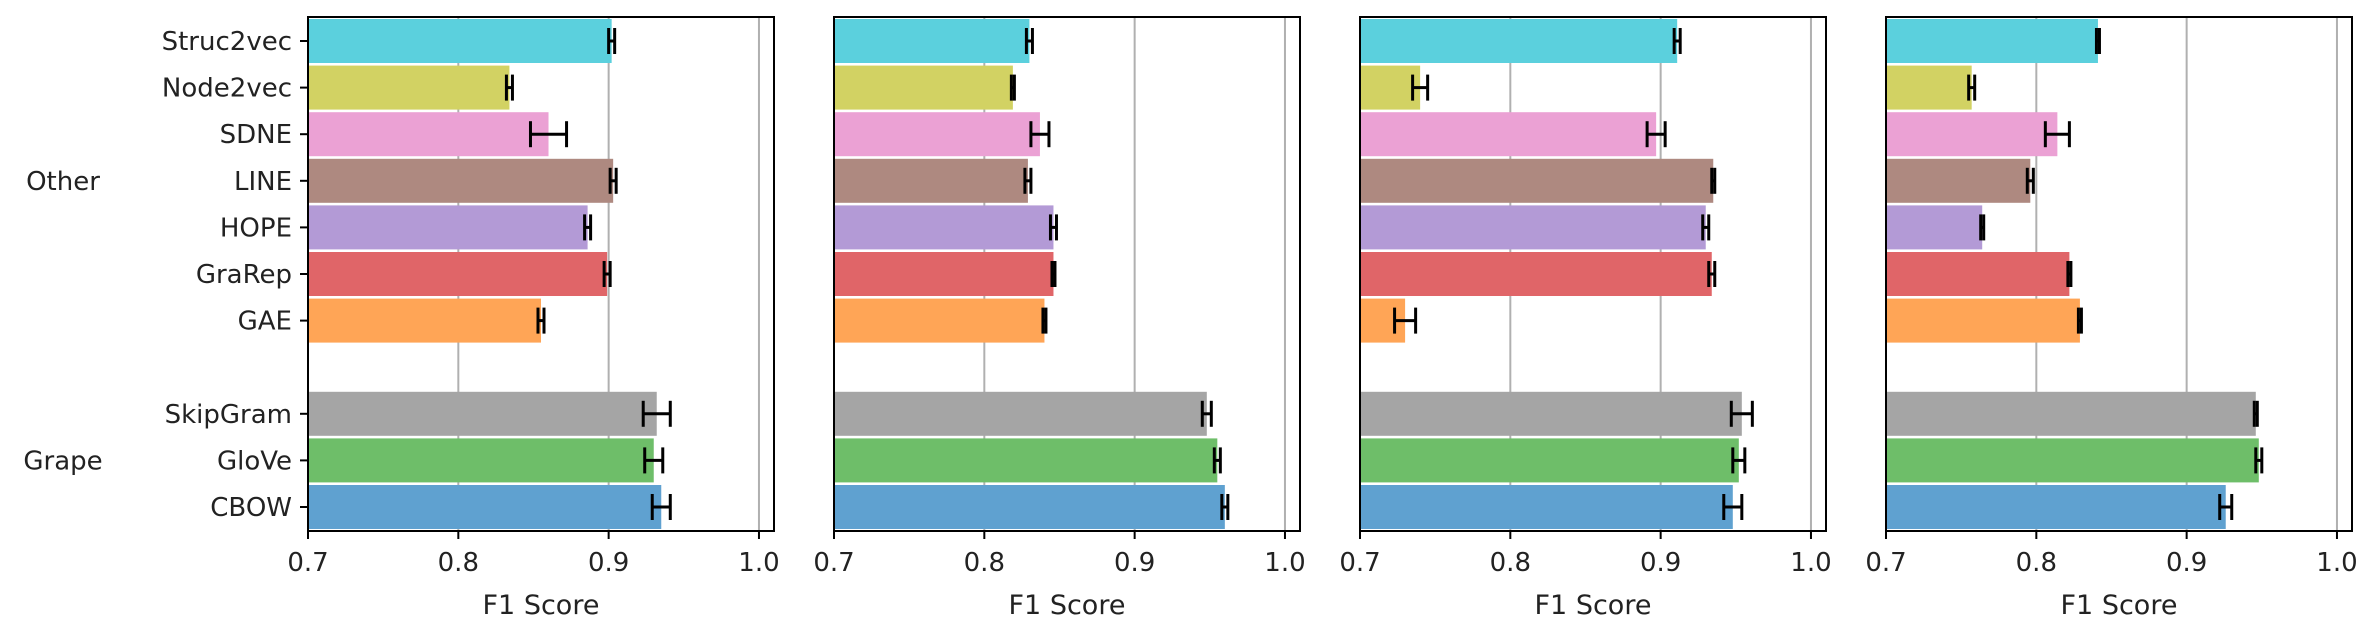  Describe the element at coordinates (62, 322) in the screenshot. I see `group-labels: Other Grape` at that location.